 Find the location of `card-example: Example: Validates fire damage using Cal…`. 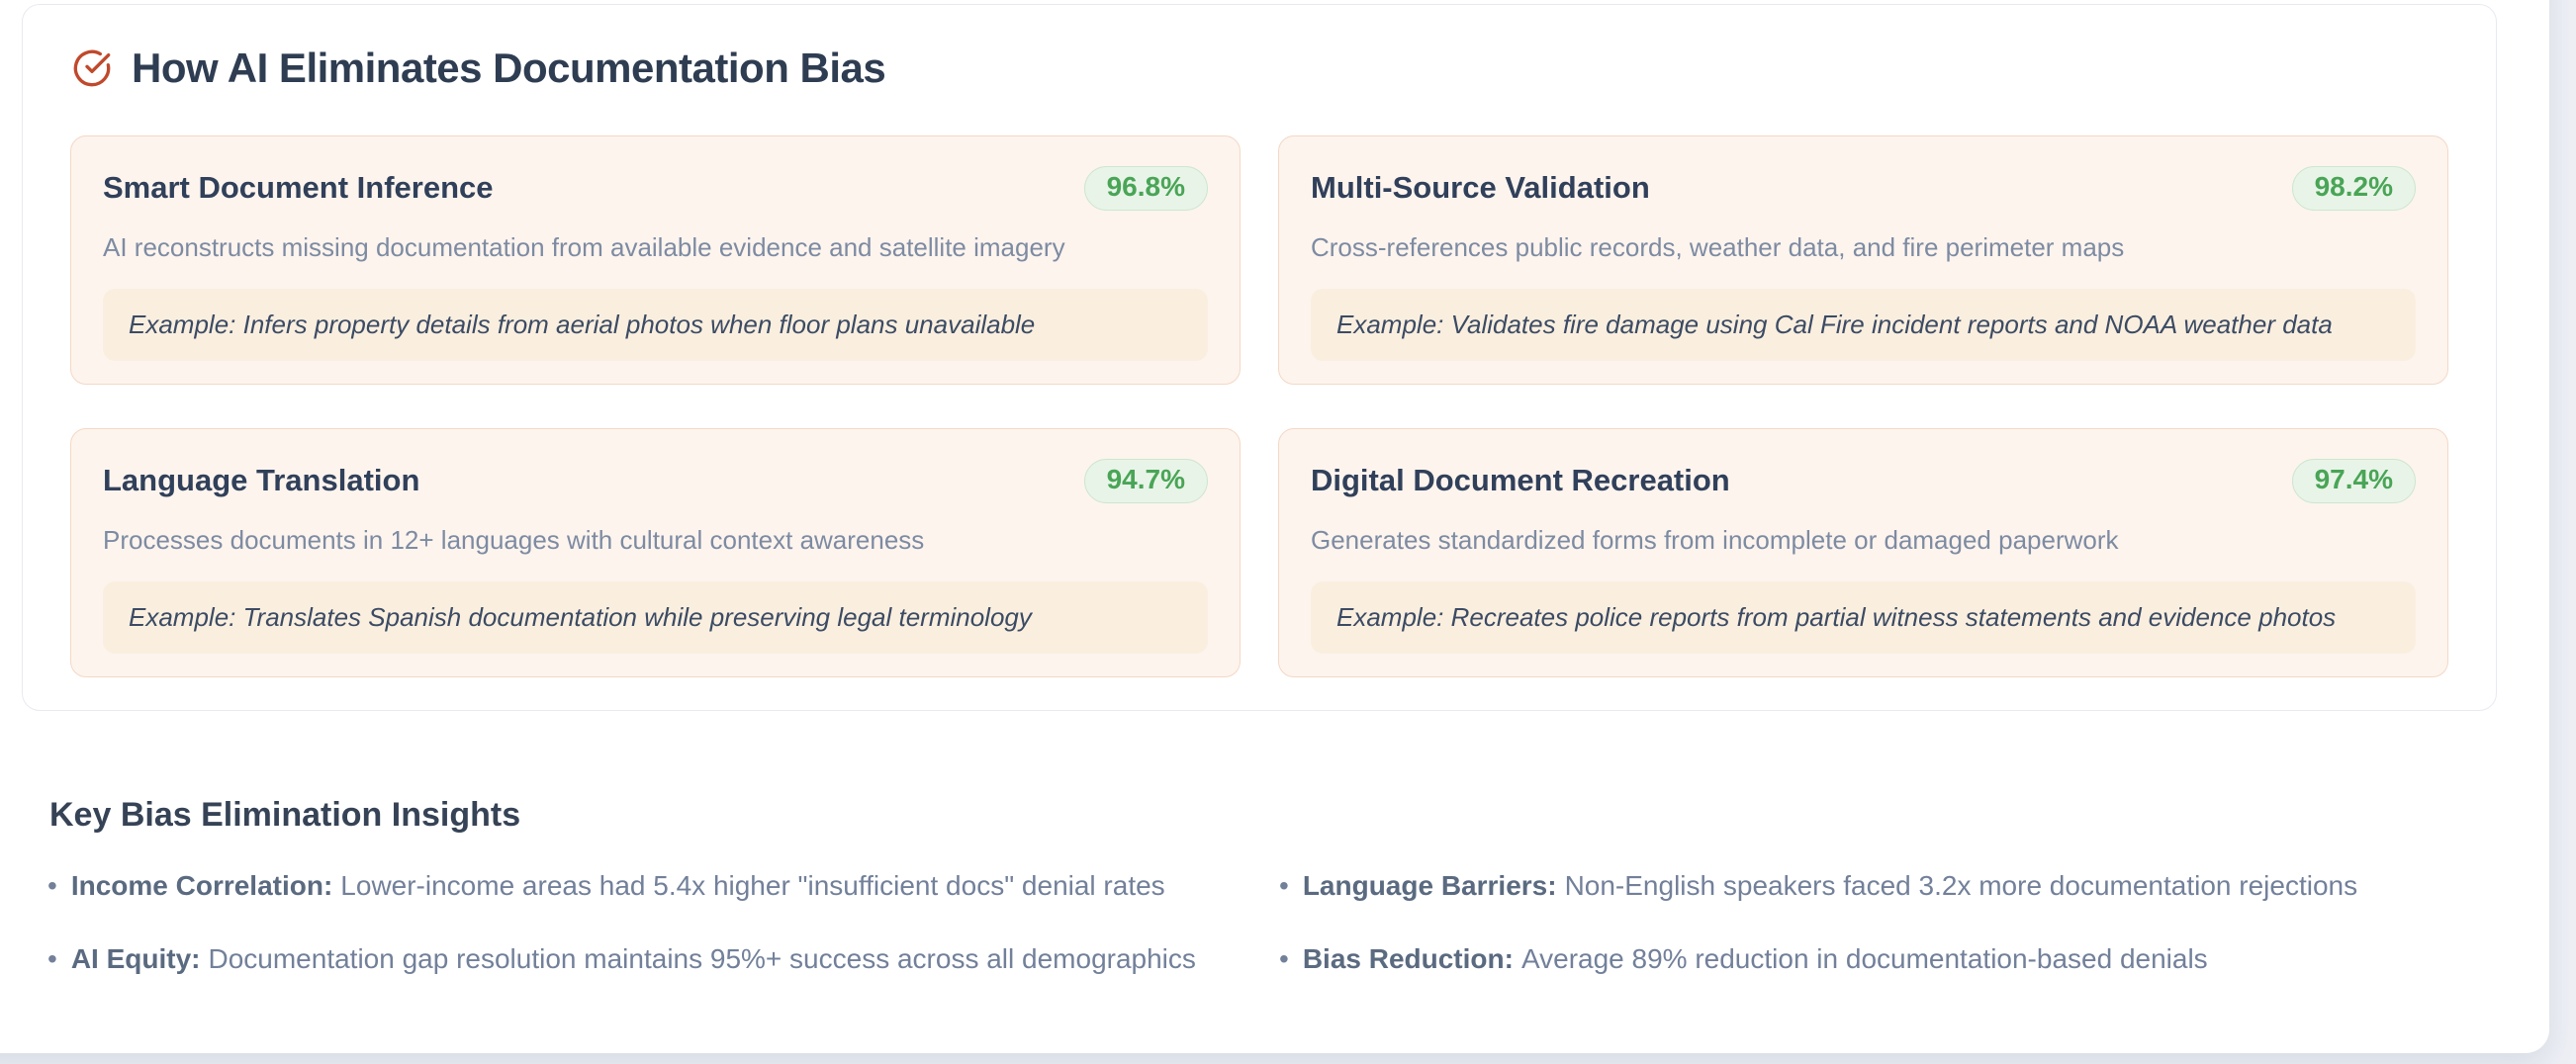

card-example: Example: Validates fire damage using Cal… is located at coordinates (1863, 325).